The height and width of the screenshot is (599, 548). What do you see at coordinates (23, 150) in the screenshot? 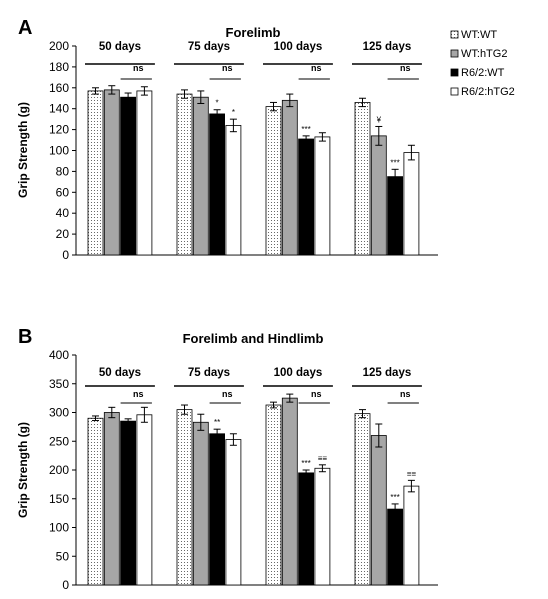
I see `panel-a-ylabel: Grip Strength (g)` at bounding box center [23, 150].